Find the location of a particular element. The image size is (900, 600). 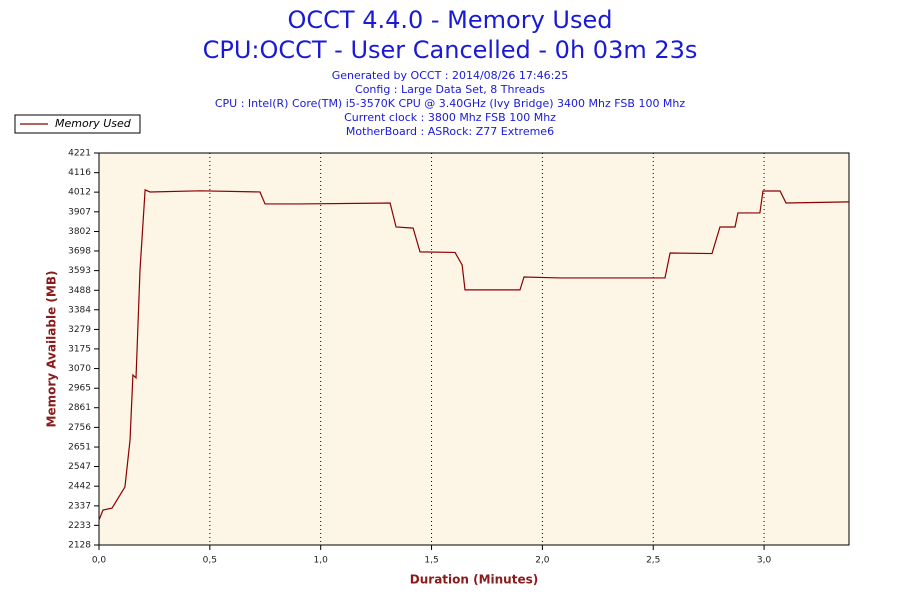

x-tick-label: 1,0 is located at coordinates (321, 561).